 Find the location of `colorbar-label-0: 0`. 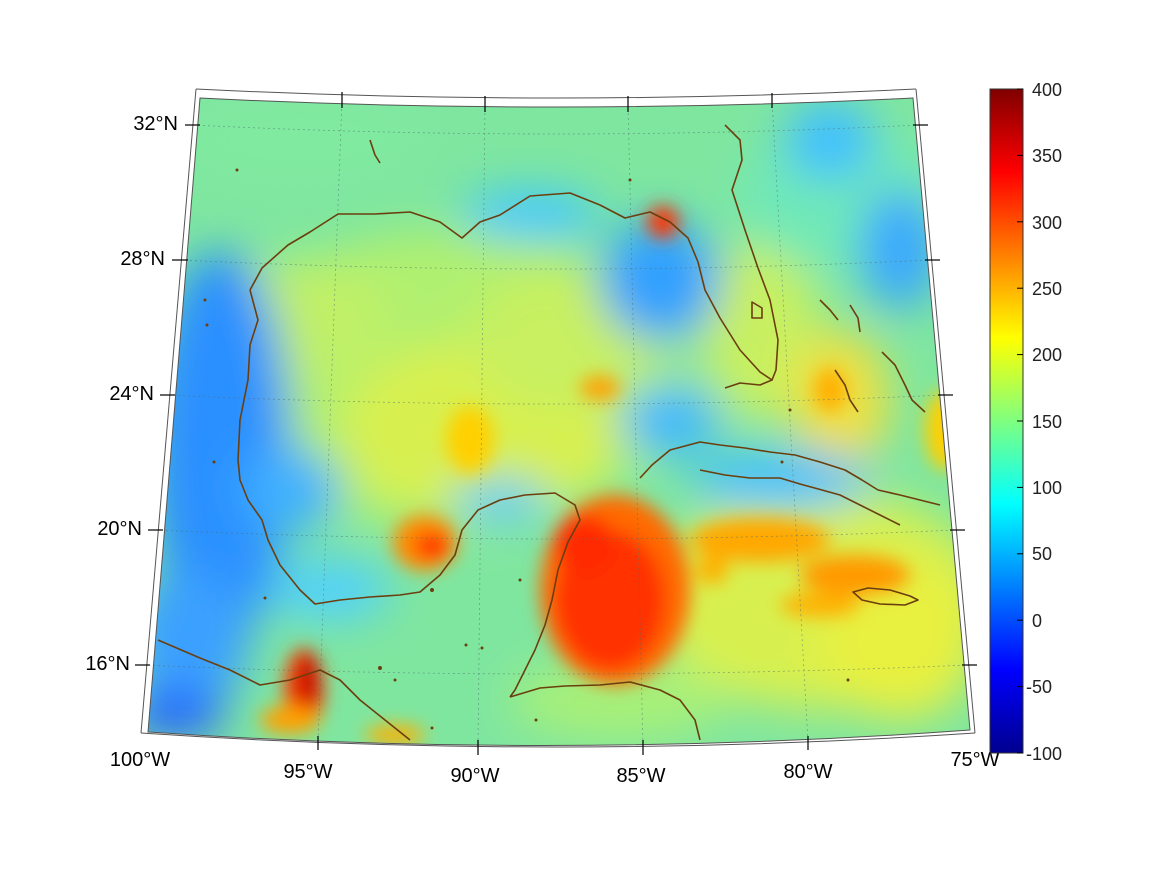

colorbar-label-0: 0 is located at coordinates (1037, 621).